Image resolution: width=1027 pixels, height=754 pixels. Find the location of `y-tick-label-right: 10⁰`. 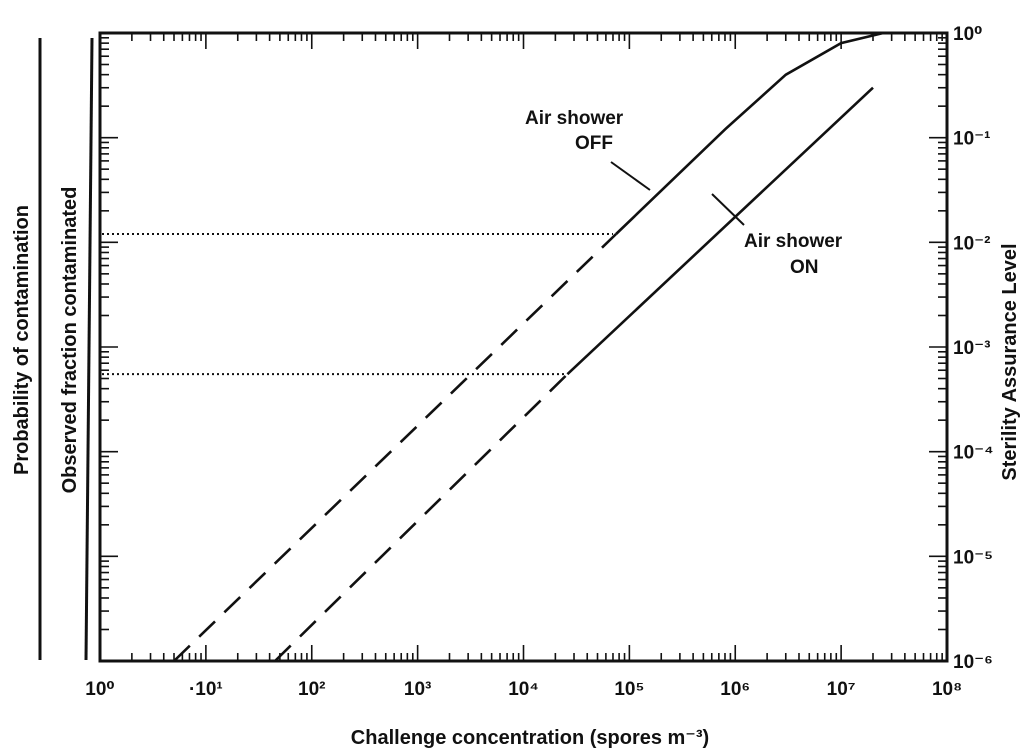

y-tick-label-right: 10⁰ is located at coordinates (967, 34).